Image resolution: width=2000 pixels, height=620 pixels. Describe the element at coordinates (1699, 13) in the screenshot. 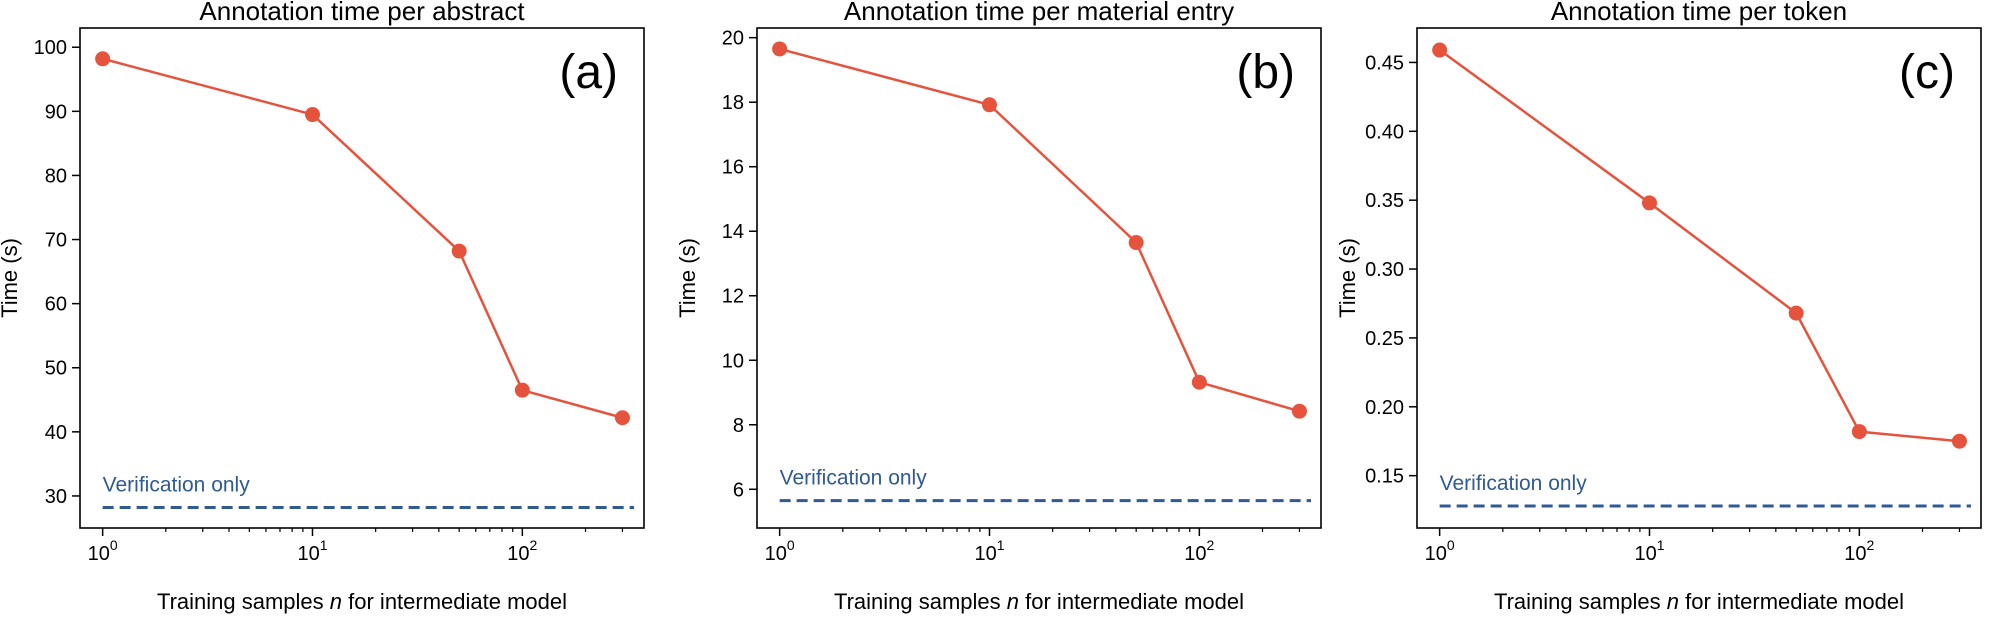

I see `chart-title: Annotation time per token` at that location.